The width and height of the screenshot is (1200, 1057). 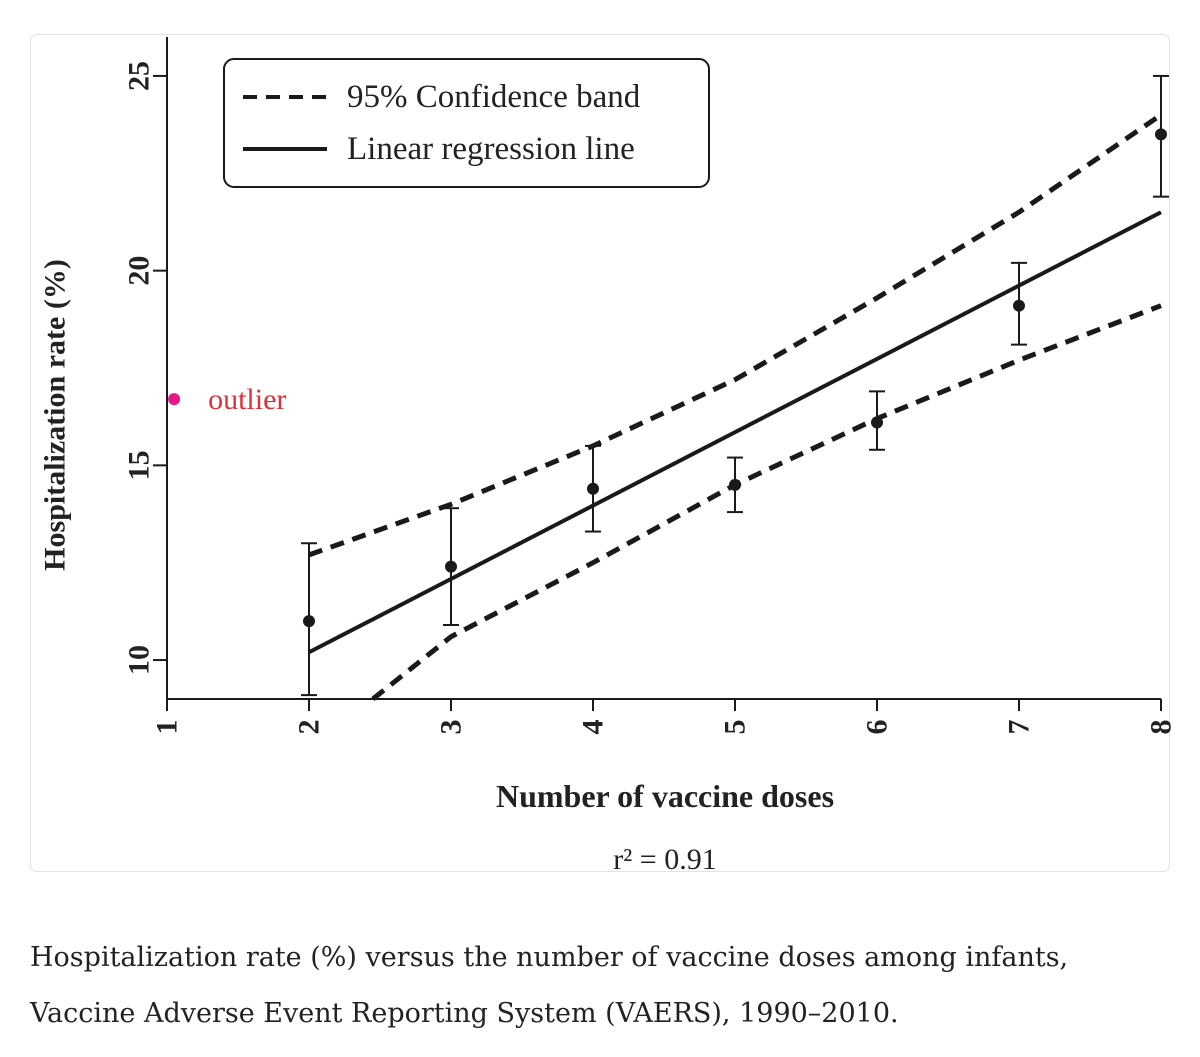 I want to click on y-axis-title: Hospitalization rate (%), so click(x=55, y=415).